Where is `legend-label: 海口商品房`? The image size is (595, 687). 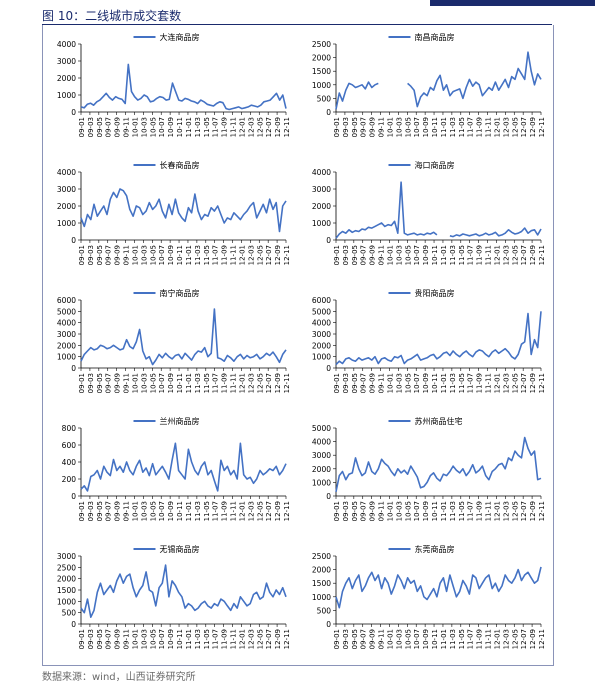
legend-label: 海口商品房 is located at coordinates (435, 165).